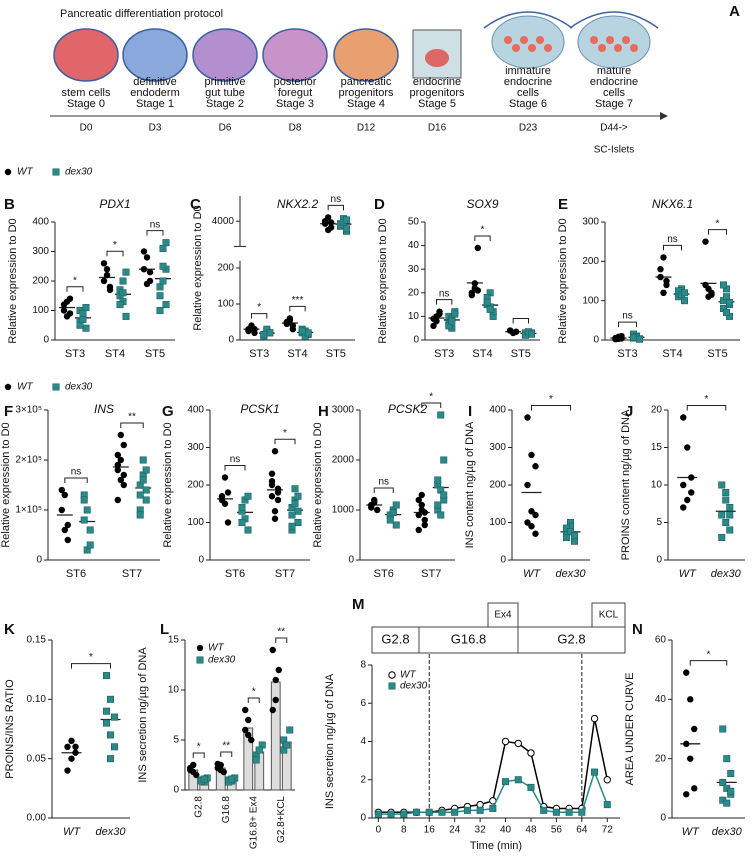 The width and height of the screenshot is (756, 866). What do you see at coordinates (176, 740) in the screenshot?
I see `y-tick-label: 5` at bounding box center [176, 740].